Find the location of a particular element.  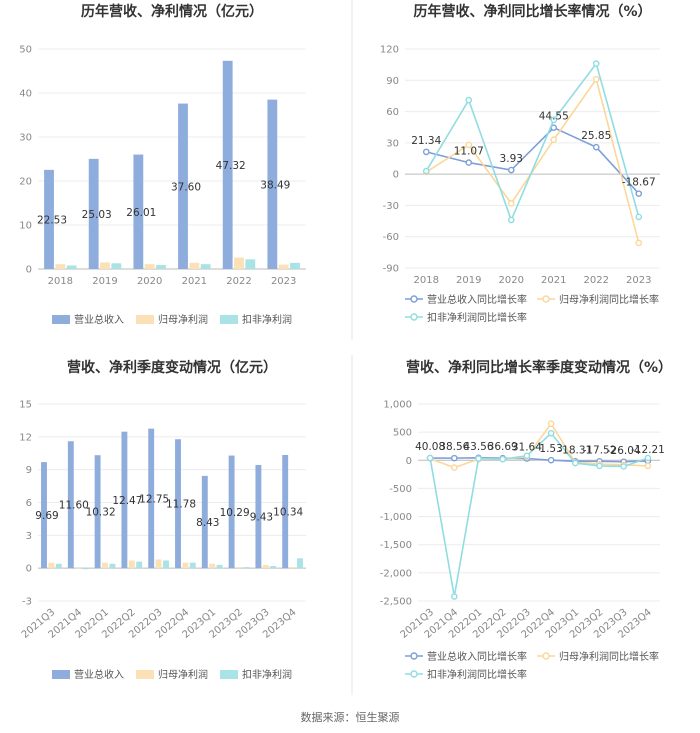

x-tick-label: 2021 is located at coordinates (553, 280).